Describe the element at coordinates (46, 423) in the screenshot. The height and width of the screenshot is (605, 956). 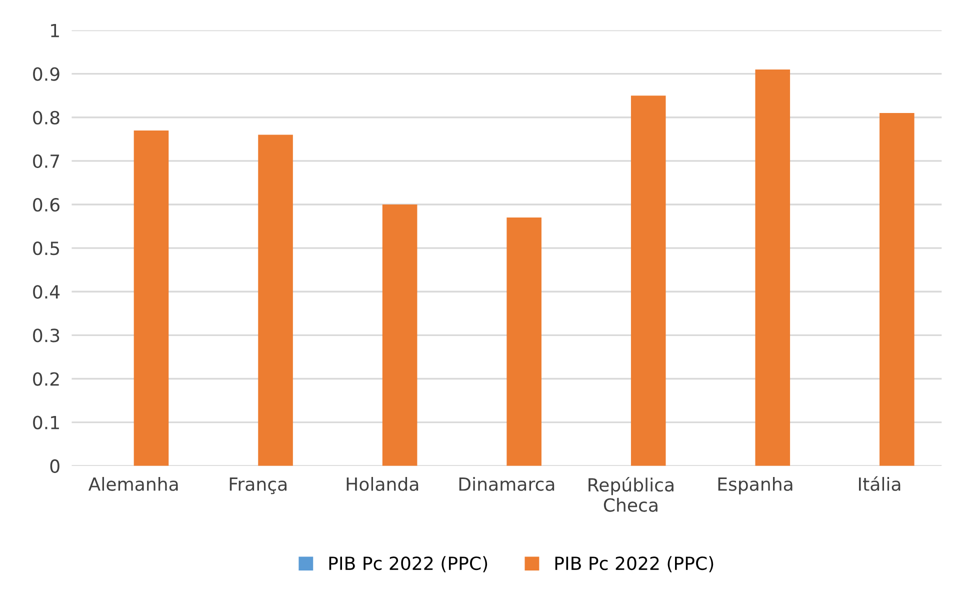
I see `y-tick-label: 0.1` at that location.